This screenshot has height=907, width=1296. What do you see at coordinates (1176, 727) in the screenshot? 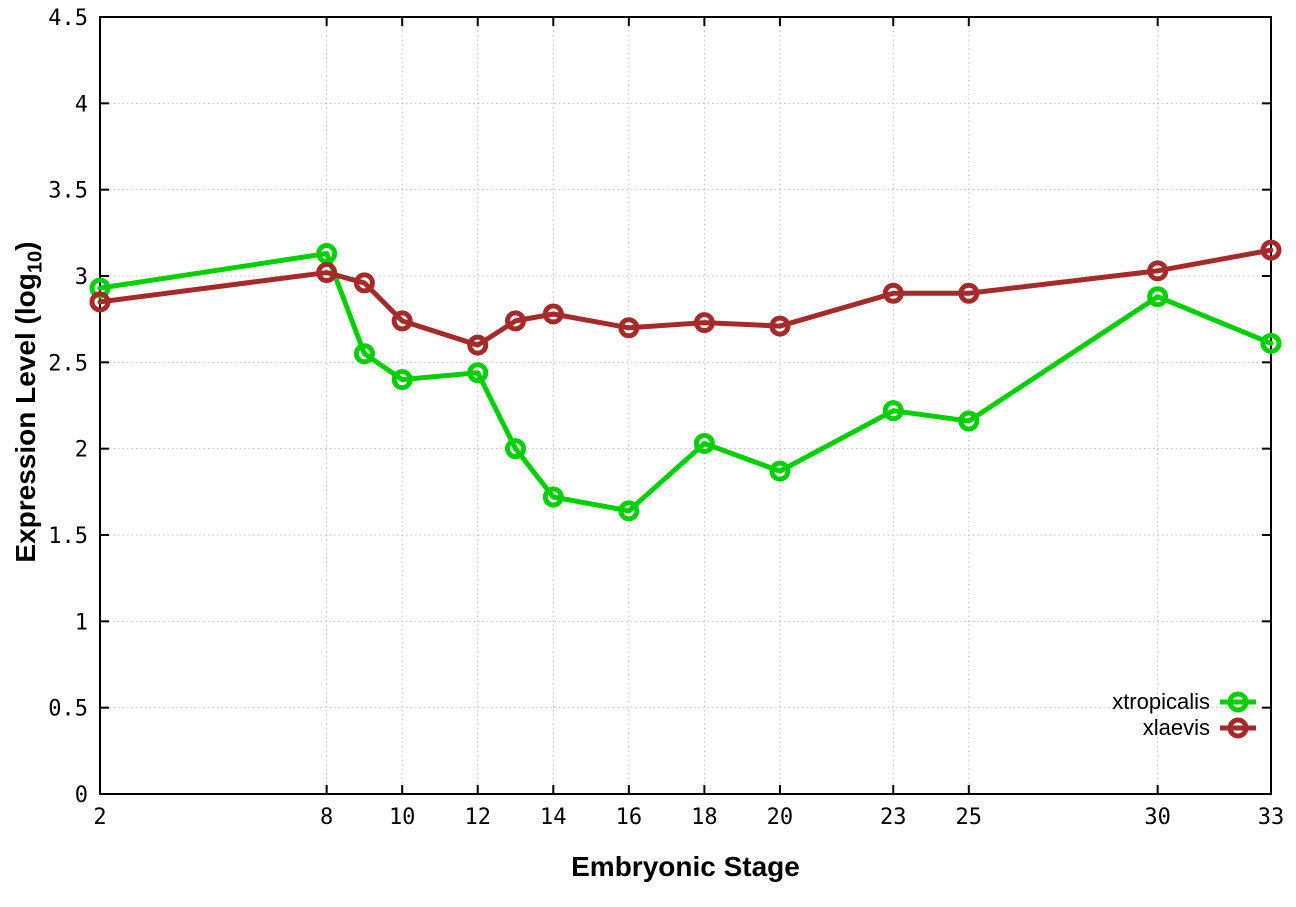
I see `legend-label-xlaevis: xlaevis` at bounding box center [1176, 727].